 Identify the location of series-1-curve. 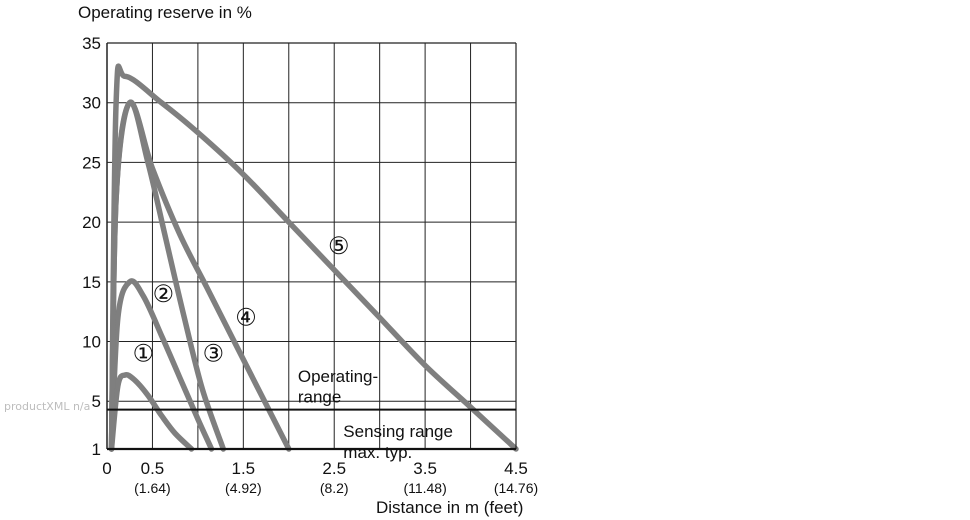
(151, 412).